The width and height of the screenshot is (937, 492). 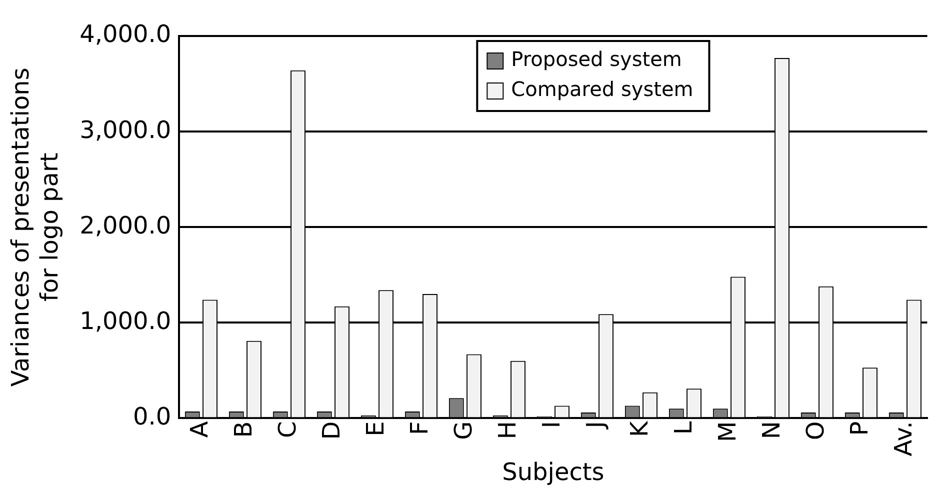 What do you see at coordinates (903, 438) in the screenshot?
I see `x-tick-label: Av.` at bounding box center [903, 438].